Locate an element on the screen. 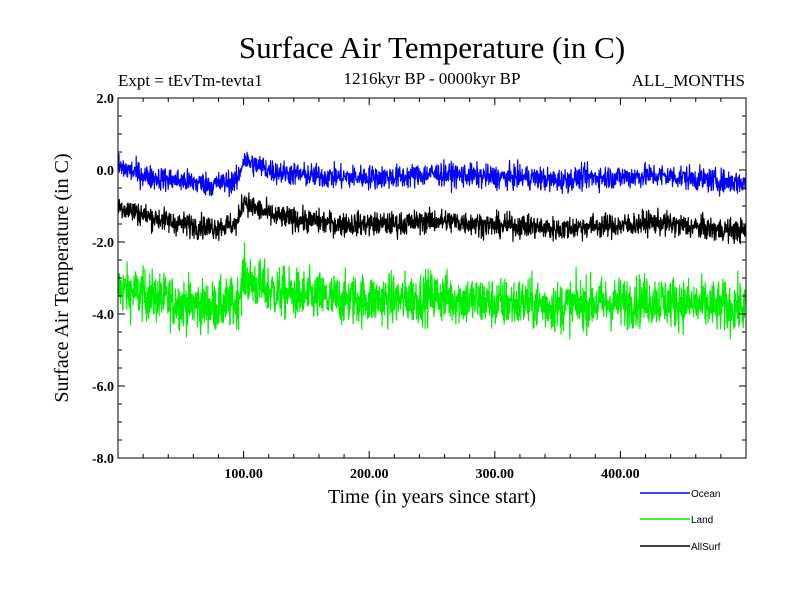 This screenshot has width=800, height=600. y-tick-label: -6.0 is located at coordinates (103, 387).